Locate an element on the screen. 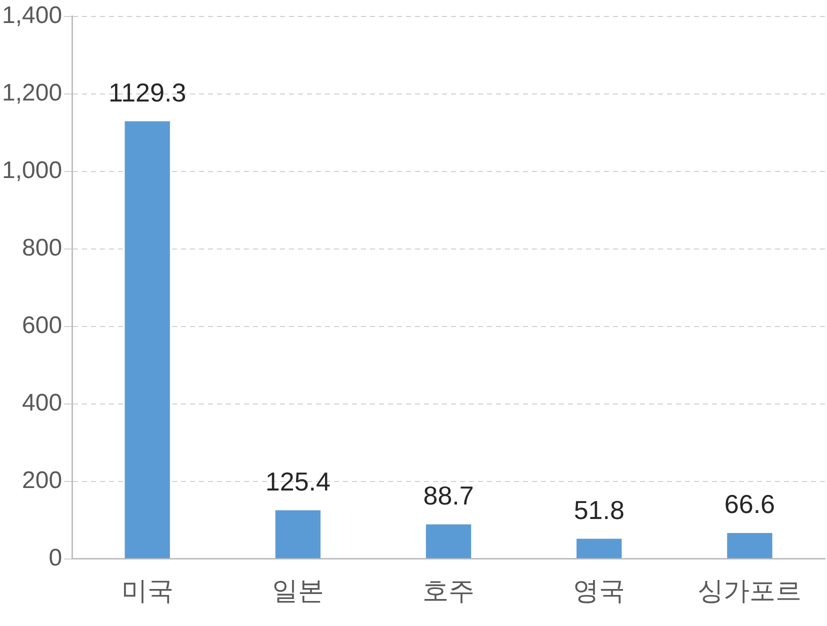 This screenshot has height=626, width=827. x-tick-label: 영국 is located at coordinates (599, 591).